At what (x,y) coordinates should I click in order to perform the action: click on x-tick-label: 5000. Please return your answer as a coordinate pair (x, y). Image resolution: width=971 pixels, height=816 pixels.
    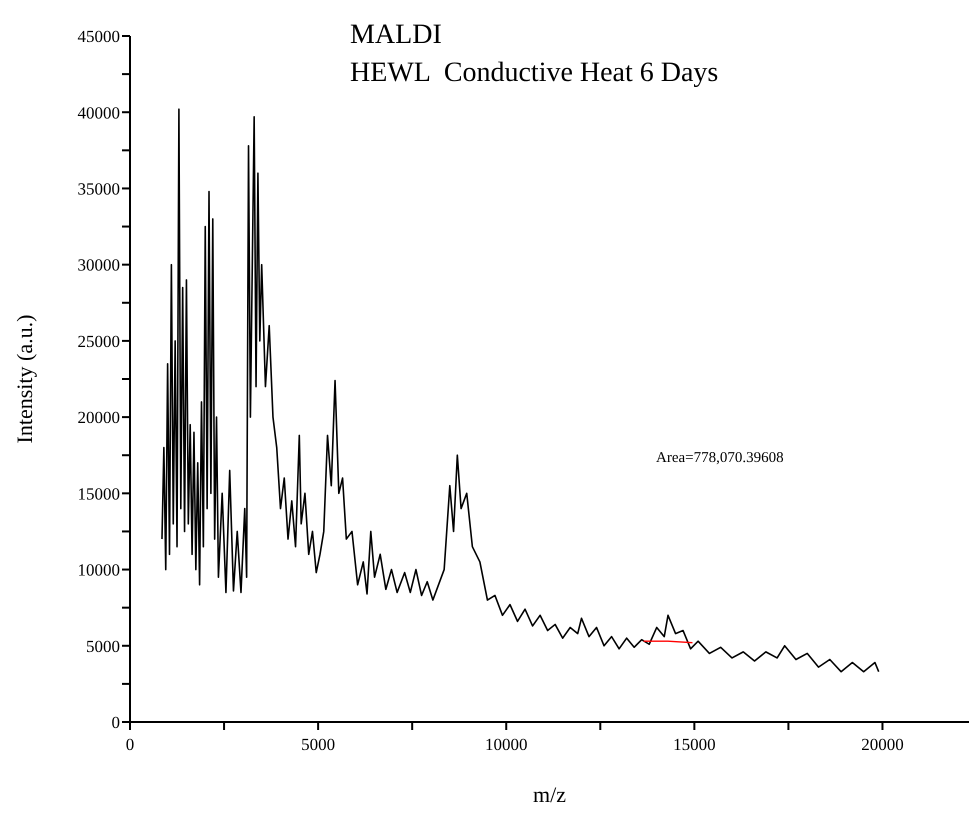
    Looking at the image, I should click on (318, 744).